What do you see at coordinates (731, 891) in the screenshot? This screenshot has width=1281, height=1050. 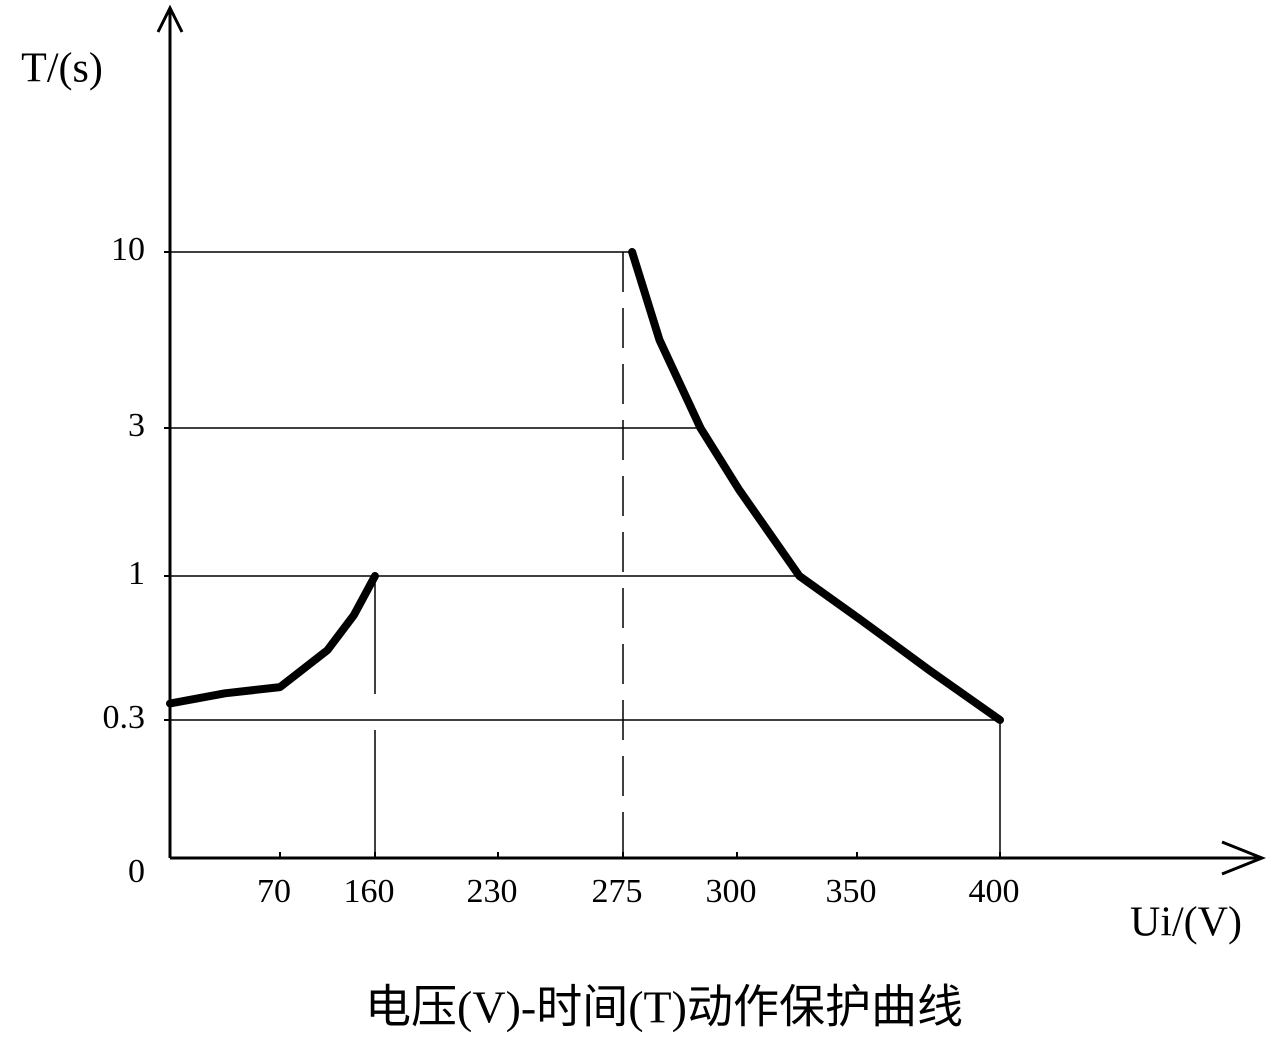 I see `x-tick-label: 300` at bounding box center [731, 891].